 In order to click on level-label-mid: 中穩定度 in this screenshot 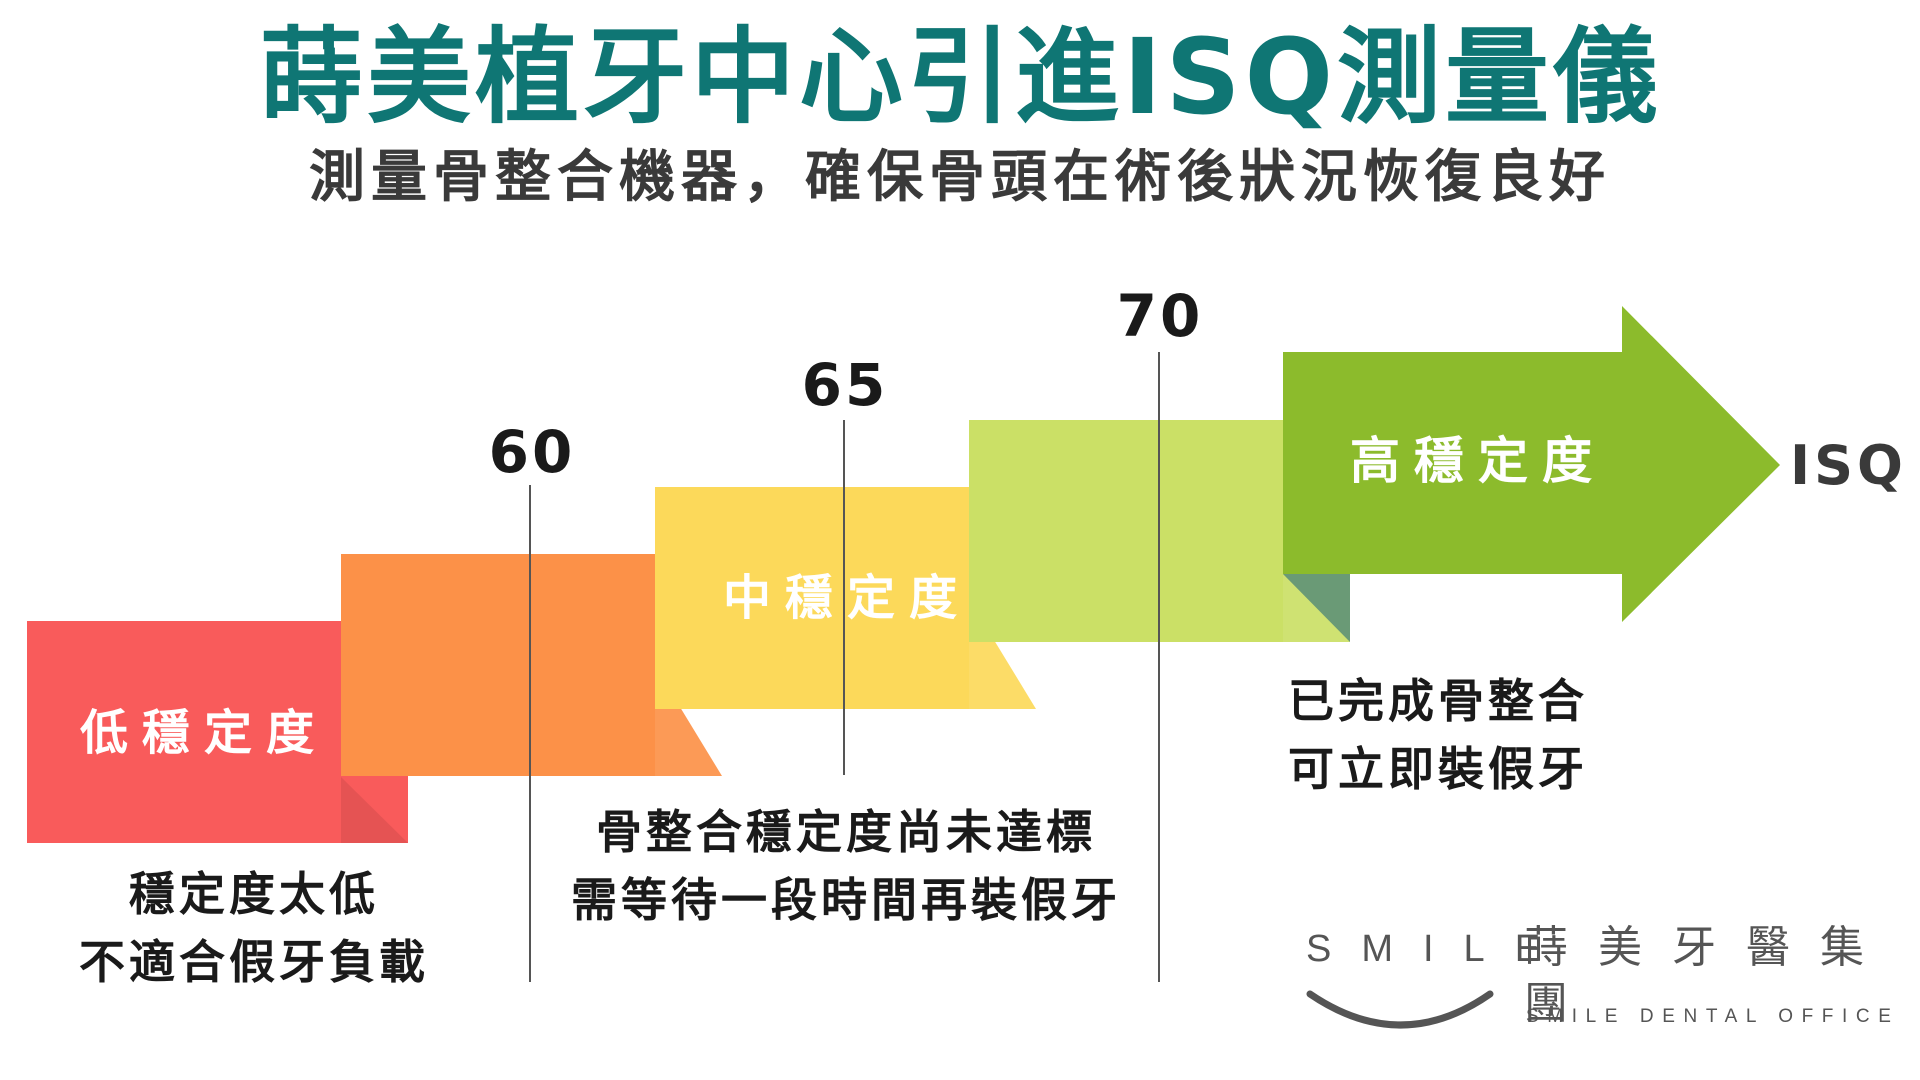, I will do `click(847, 598)`.